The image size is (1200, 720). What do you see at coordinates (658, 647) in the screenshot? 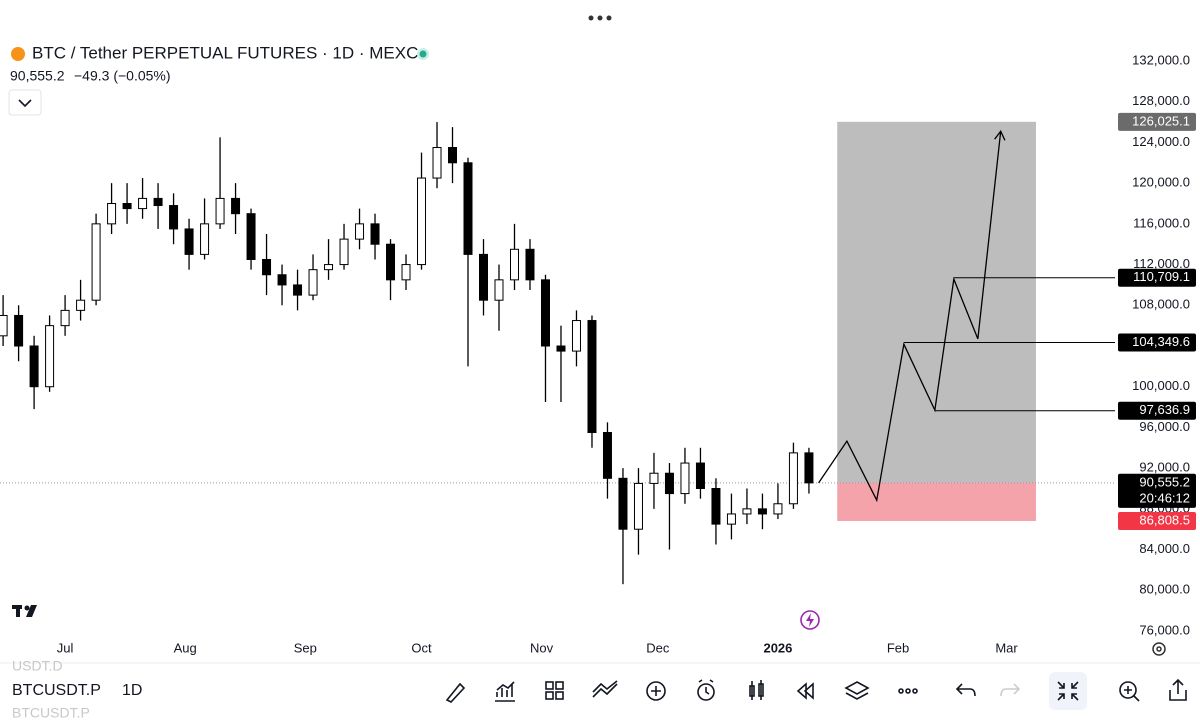
I see `x-tick-label: Dec` at bounding box center [658, 647].